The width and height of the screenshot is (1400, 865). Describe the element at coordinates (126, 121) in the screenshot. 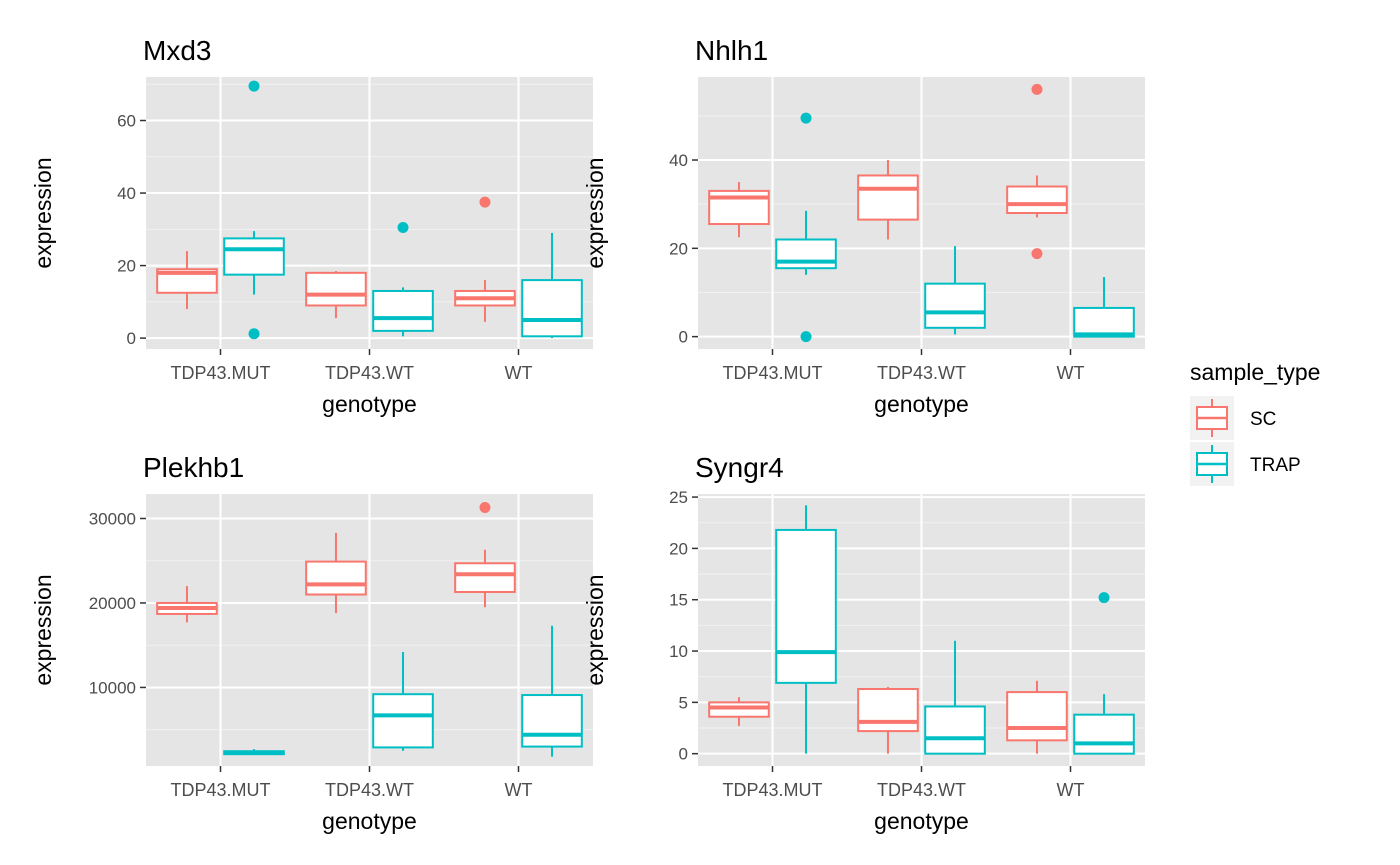

I see `y-tick-label: 60` at that location.